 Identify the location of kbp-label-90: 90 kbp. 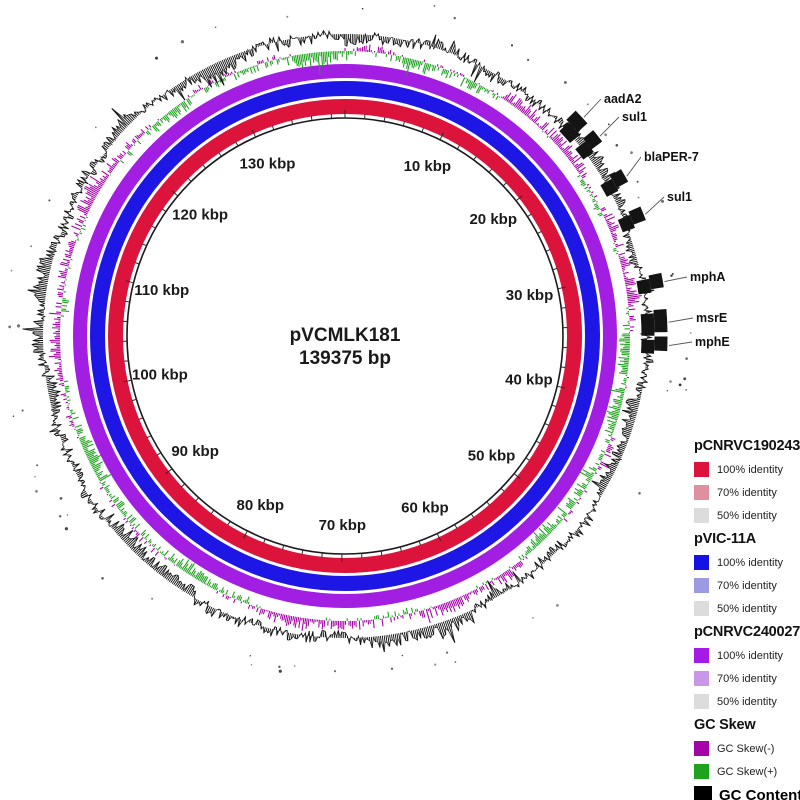
(195, 451).